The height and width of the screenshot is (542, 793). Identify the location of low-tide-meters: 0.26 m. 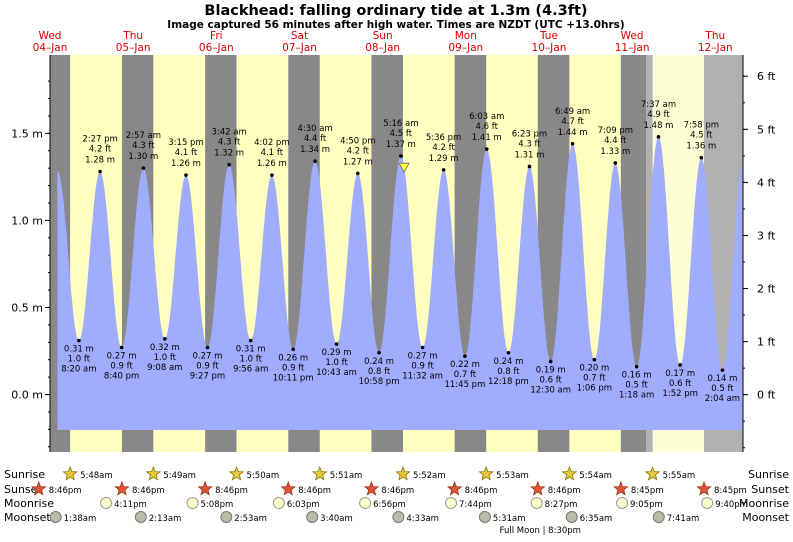
(293, 358).